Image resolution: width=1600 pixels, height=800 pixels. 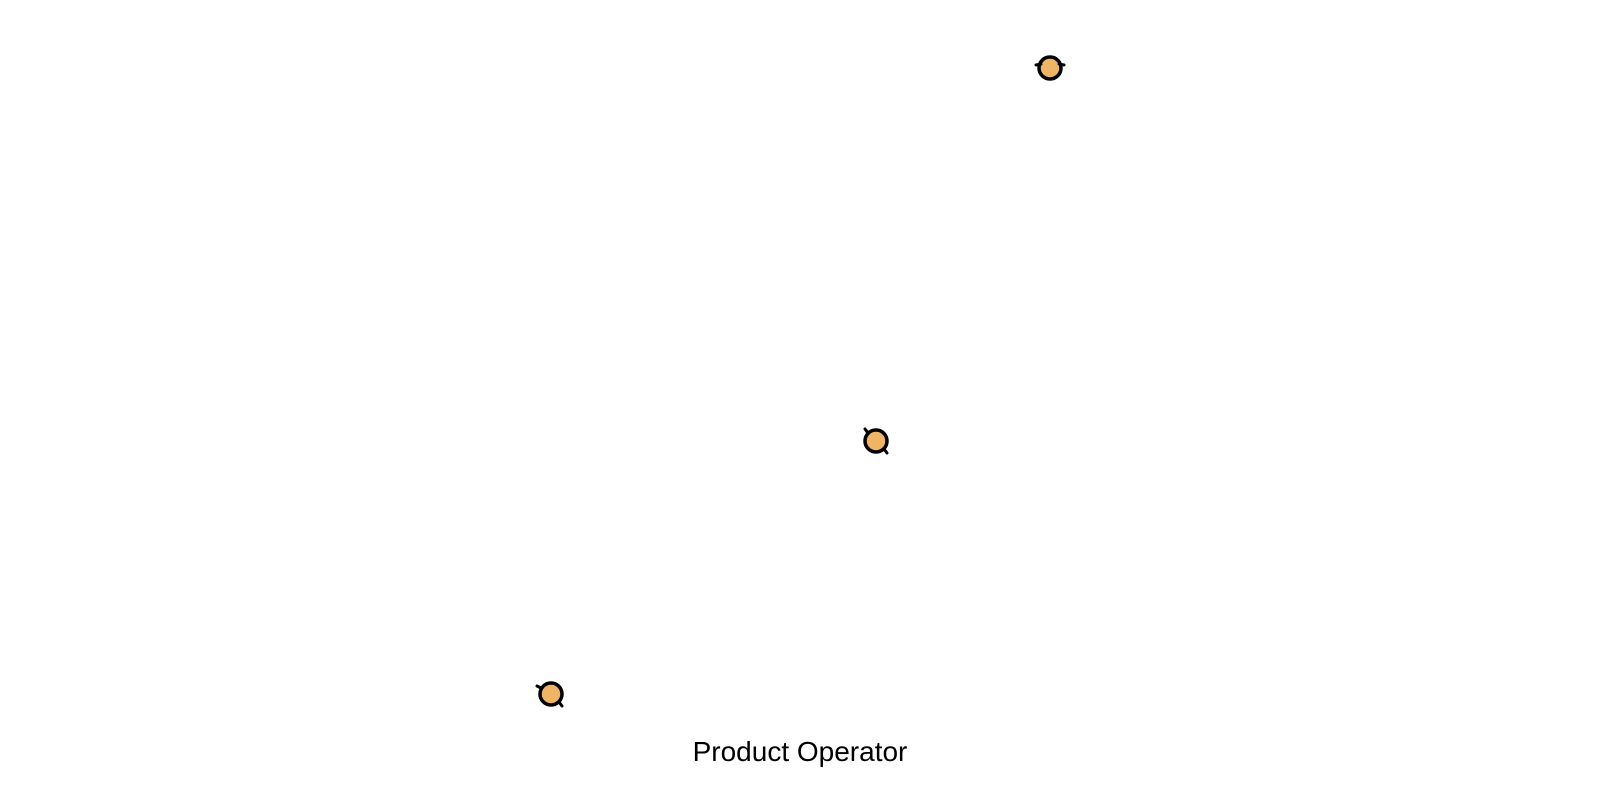 What do you see at coordinates (800, 751) in the screenshot?
I see `diagram-caption: Product Operator` at bounding box center [800, 751].